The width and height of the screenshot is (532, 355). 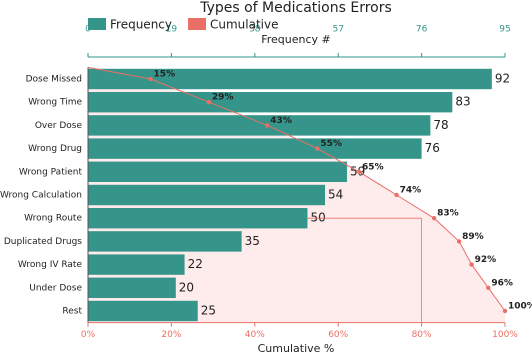 What do you see at coordinates (165, 75) in the screenshot?
I see `cumulative-label: 15%` at bounding box center [165, 75].